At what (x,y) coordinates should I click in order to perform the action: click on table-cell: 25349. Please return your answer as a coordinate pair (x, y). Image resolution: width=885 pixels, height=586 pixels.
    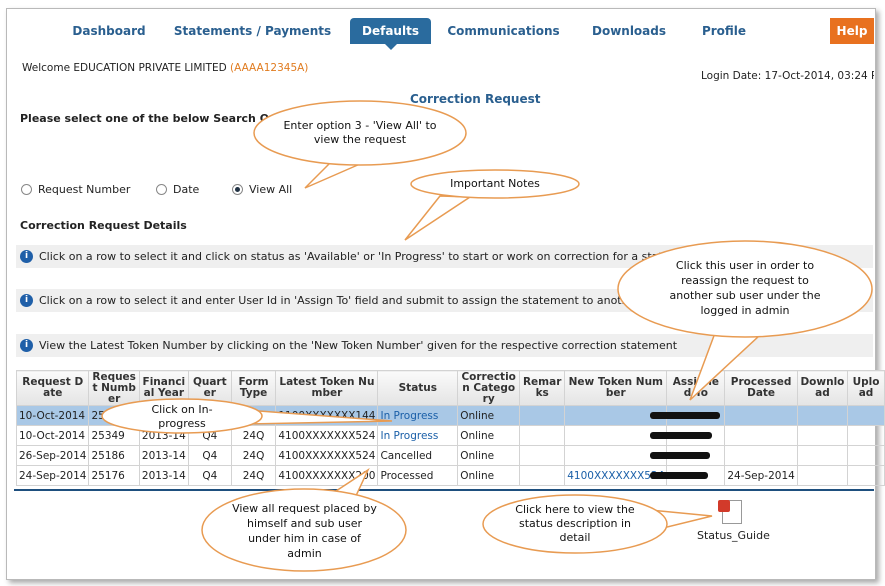
    Looking at the image, I should click on (114, 435).